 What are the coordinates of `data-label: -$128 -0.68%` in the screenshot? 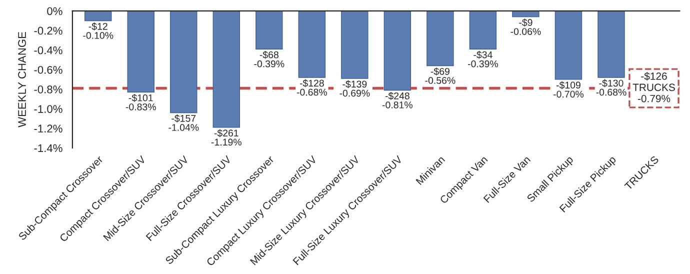 It's located at (311, 87).